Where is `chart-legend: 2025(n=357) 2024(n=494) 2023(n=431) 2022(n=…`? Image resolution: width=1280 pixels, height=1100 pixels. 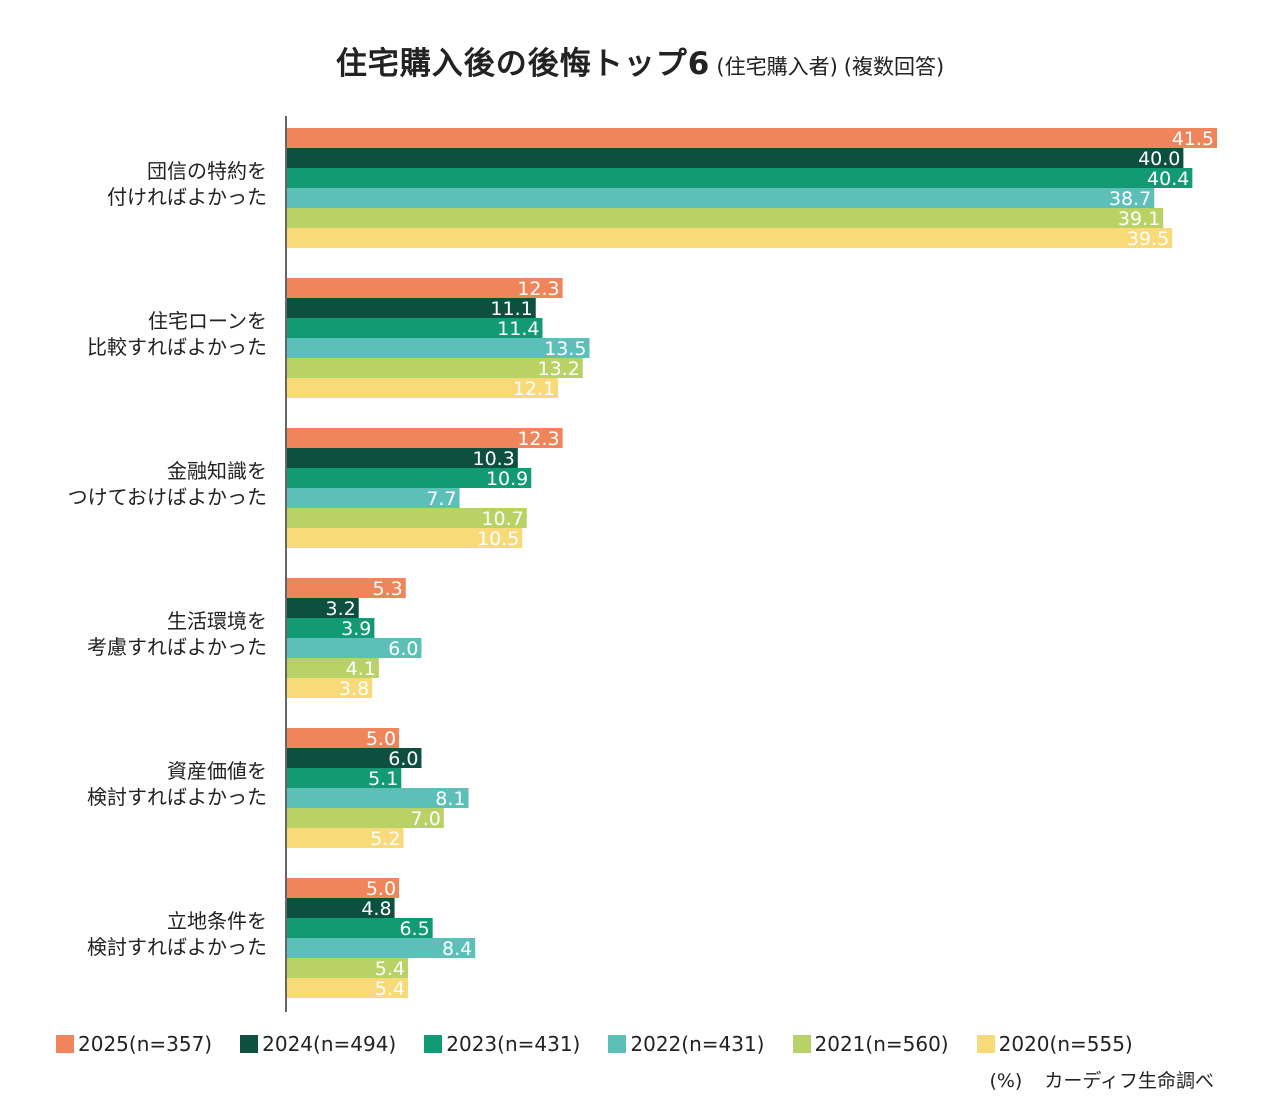
chart-legend: 2025(n=357) 2024(n=494) 2023(n=431) 2022(n=… is located at coordinates (594, 1044).